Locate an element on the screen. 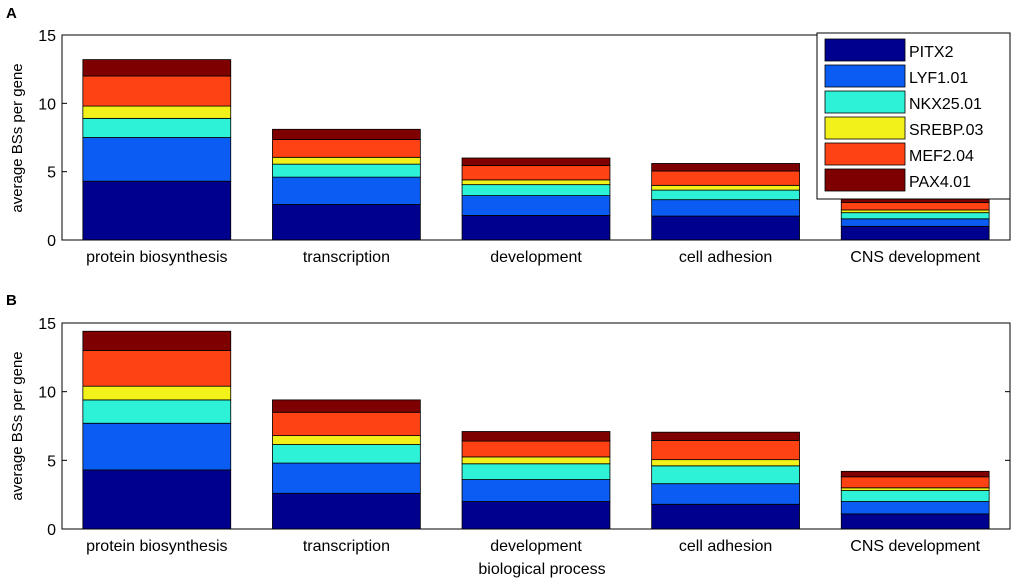 The image size is (1012, 581). bar-segment-lyf1-01-cell-adhesion is located at coordinates (725, 494).